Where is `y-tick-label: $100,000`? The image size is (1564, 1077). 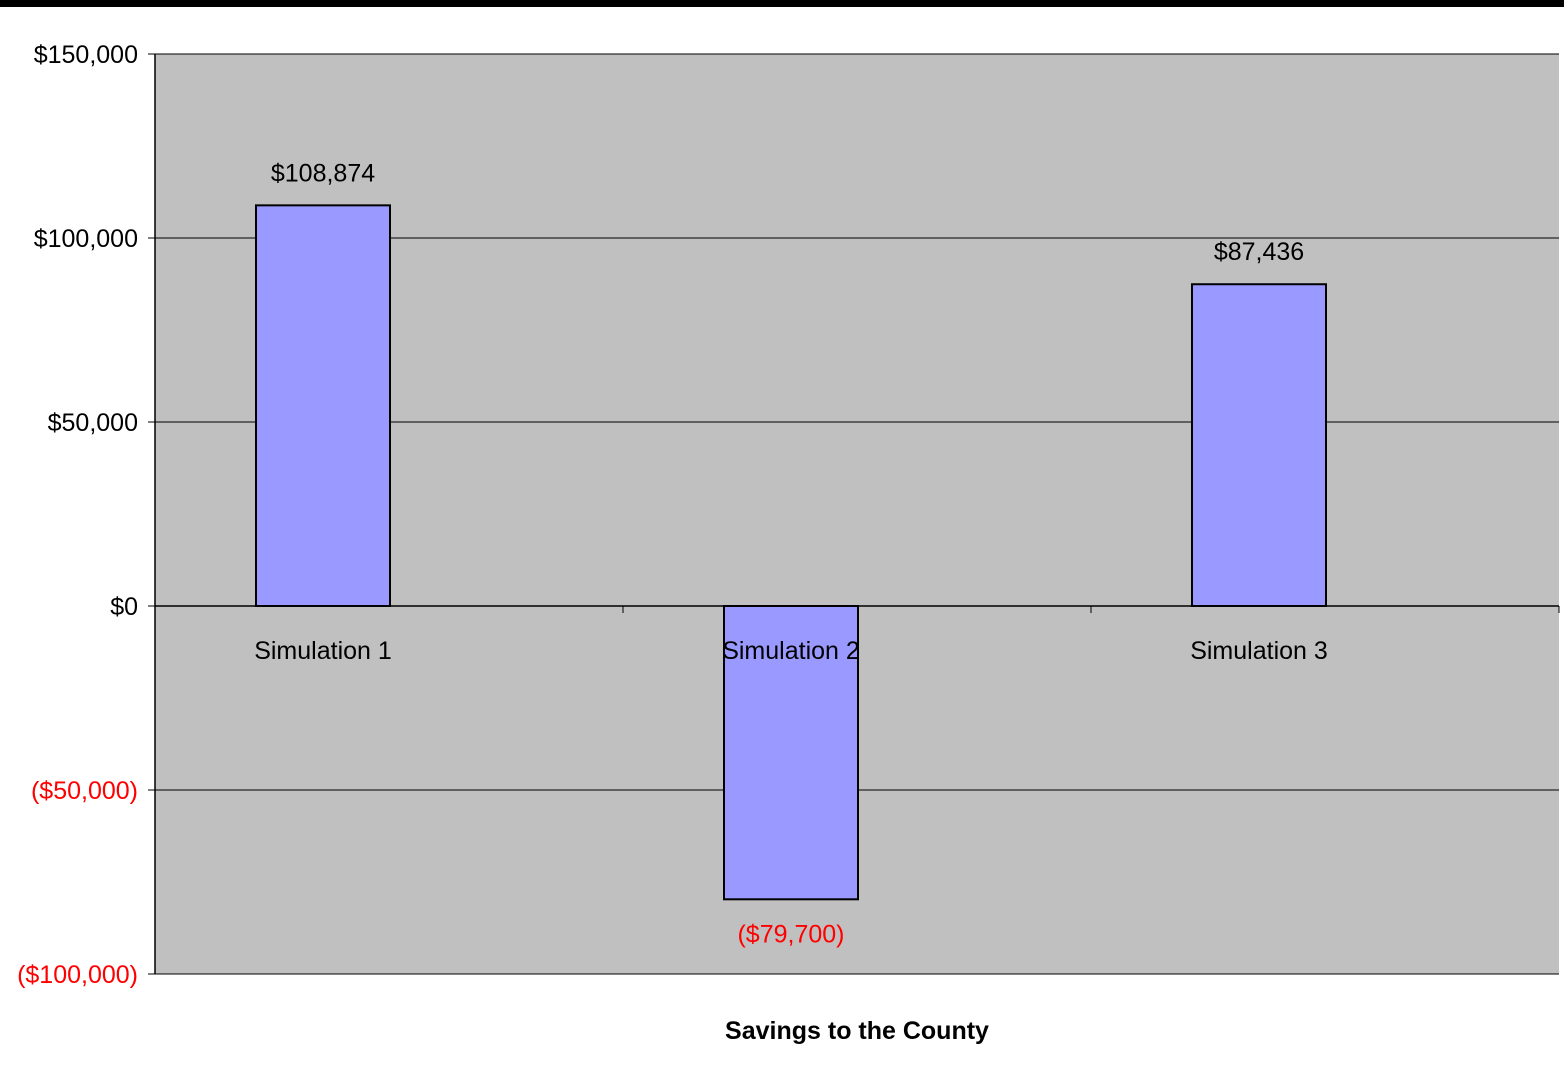 y-tick-label: $100,000 is located at coordinates (86, 239).